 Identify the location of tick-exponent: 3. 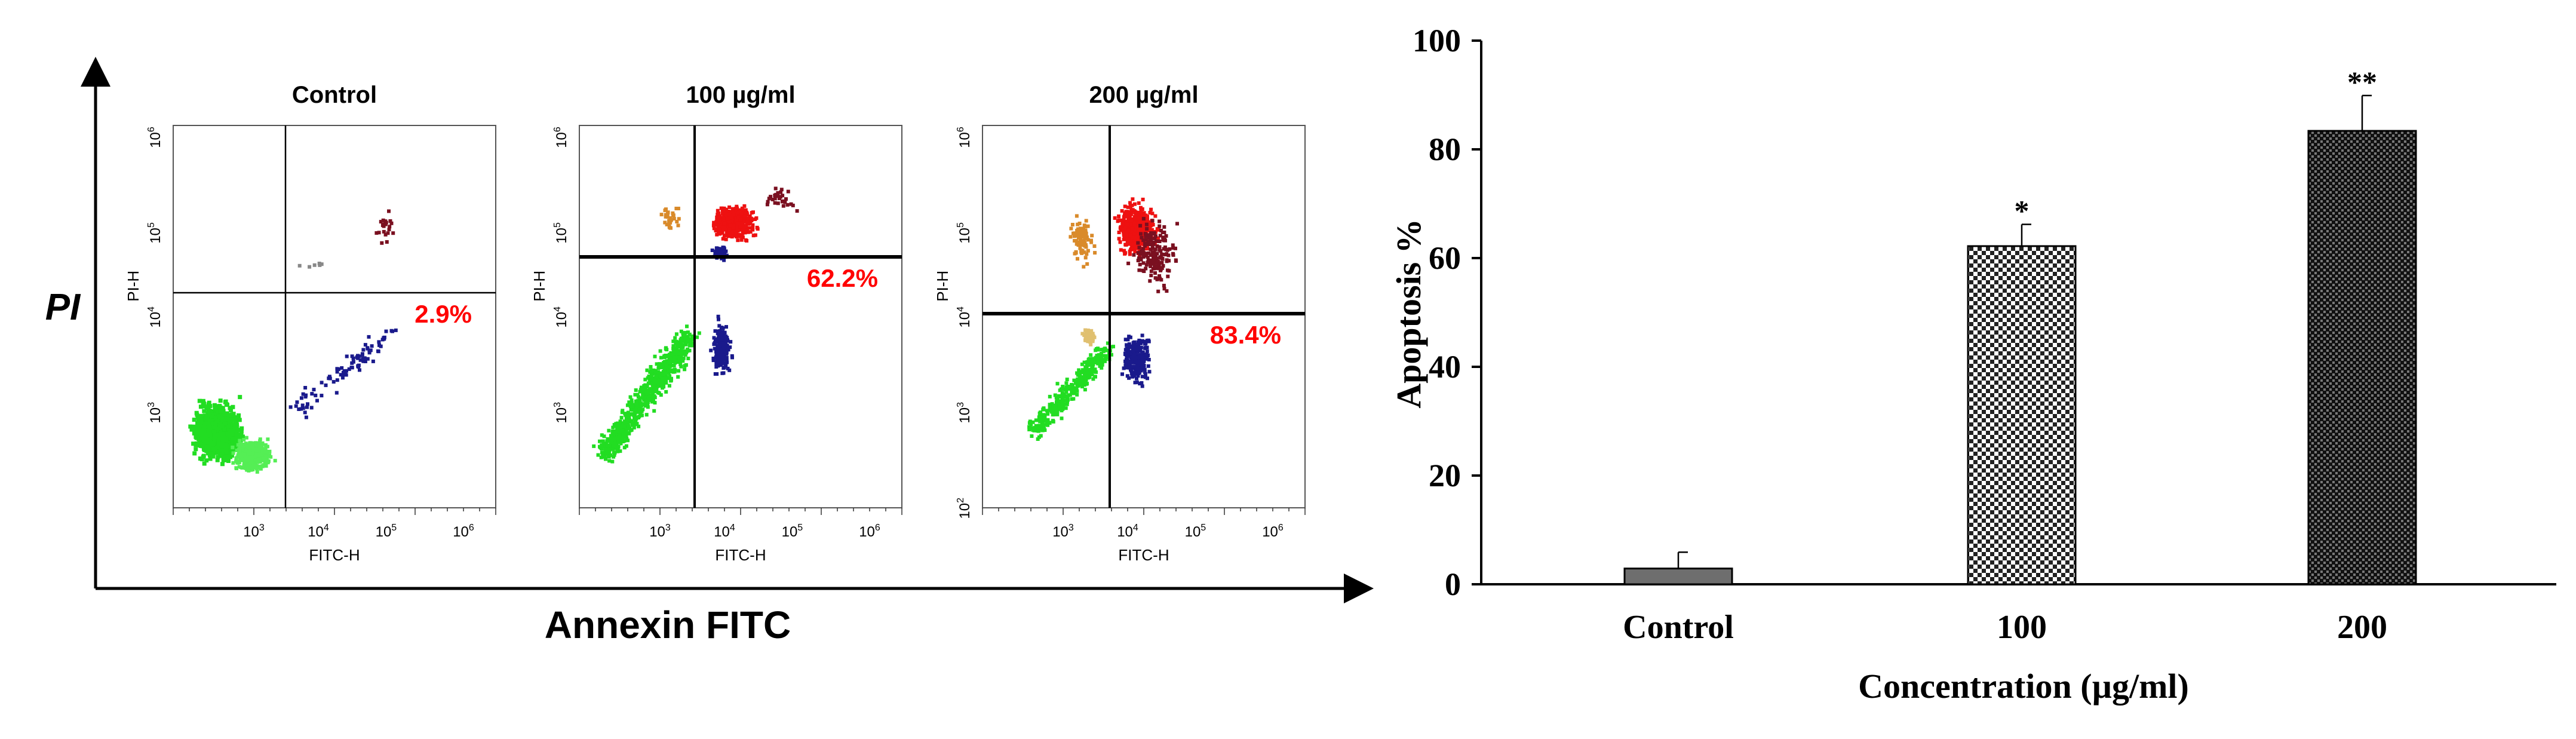
(557, 404).